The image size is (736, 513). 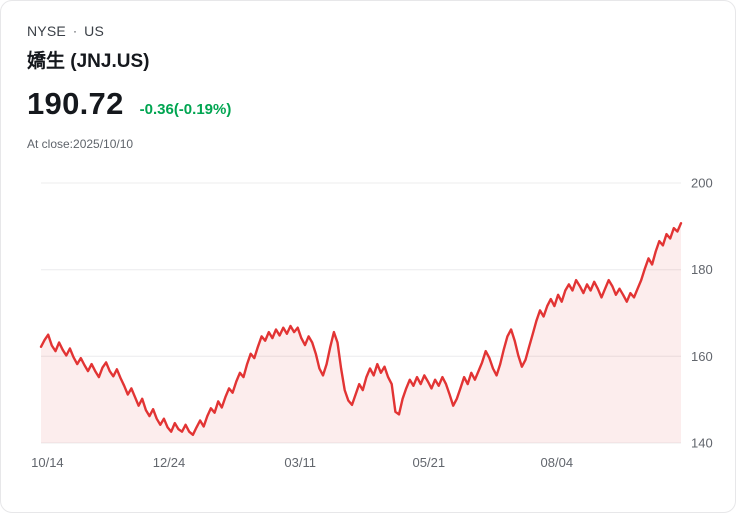 What do you see at coordinates (368, 31) in the screenshot?
I see `exchange-row: NYSE · US` at bounding box center [368, 31].